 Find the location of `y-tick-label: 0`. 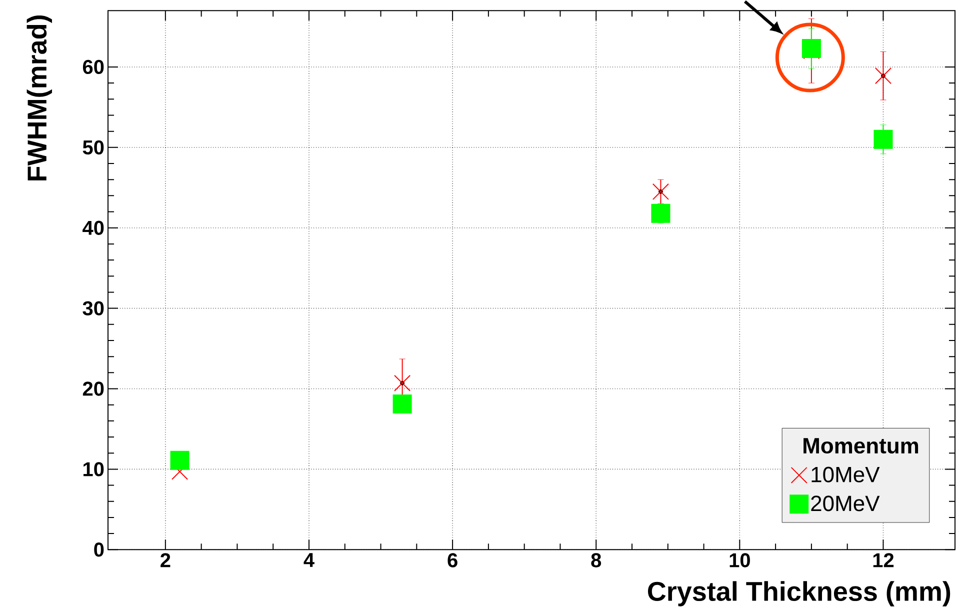

y-tick-label: 0 is located at coordinates (99, 549).